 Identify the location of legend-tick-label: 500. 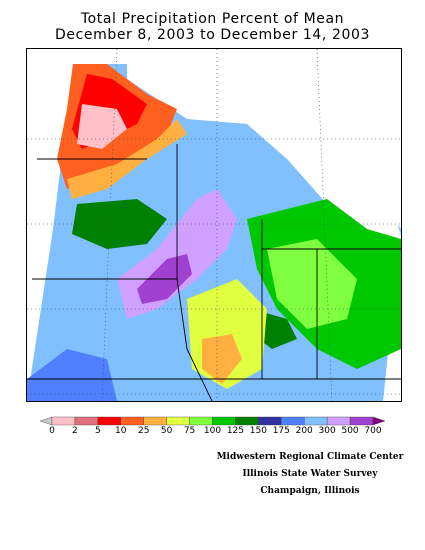
(350, 431).